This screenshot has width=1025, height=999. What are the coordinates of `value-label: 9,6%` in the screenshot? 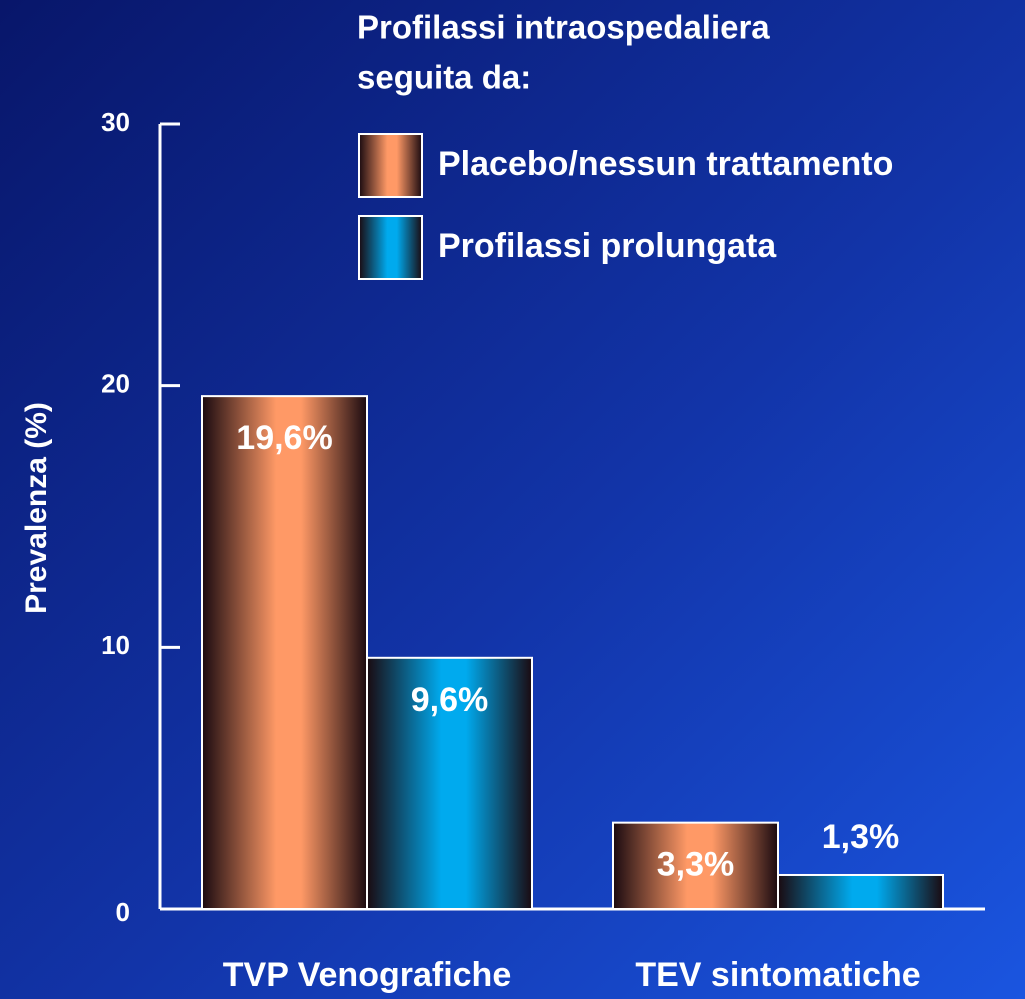 It's located at (450, 700).